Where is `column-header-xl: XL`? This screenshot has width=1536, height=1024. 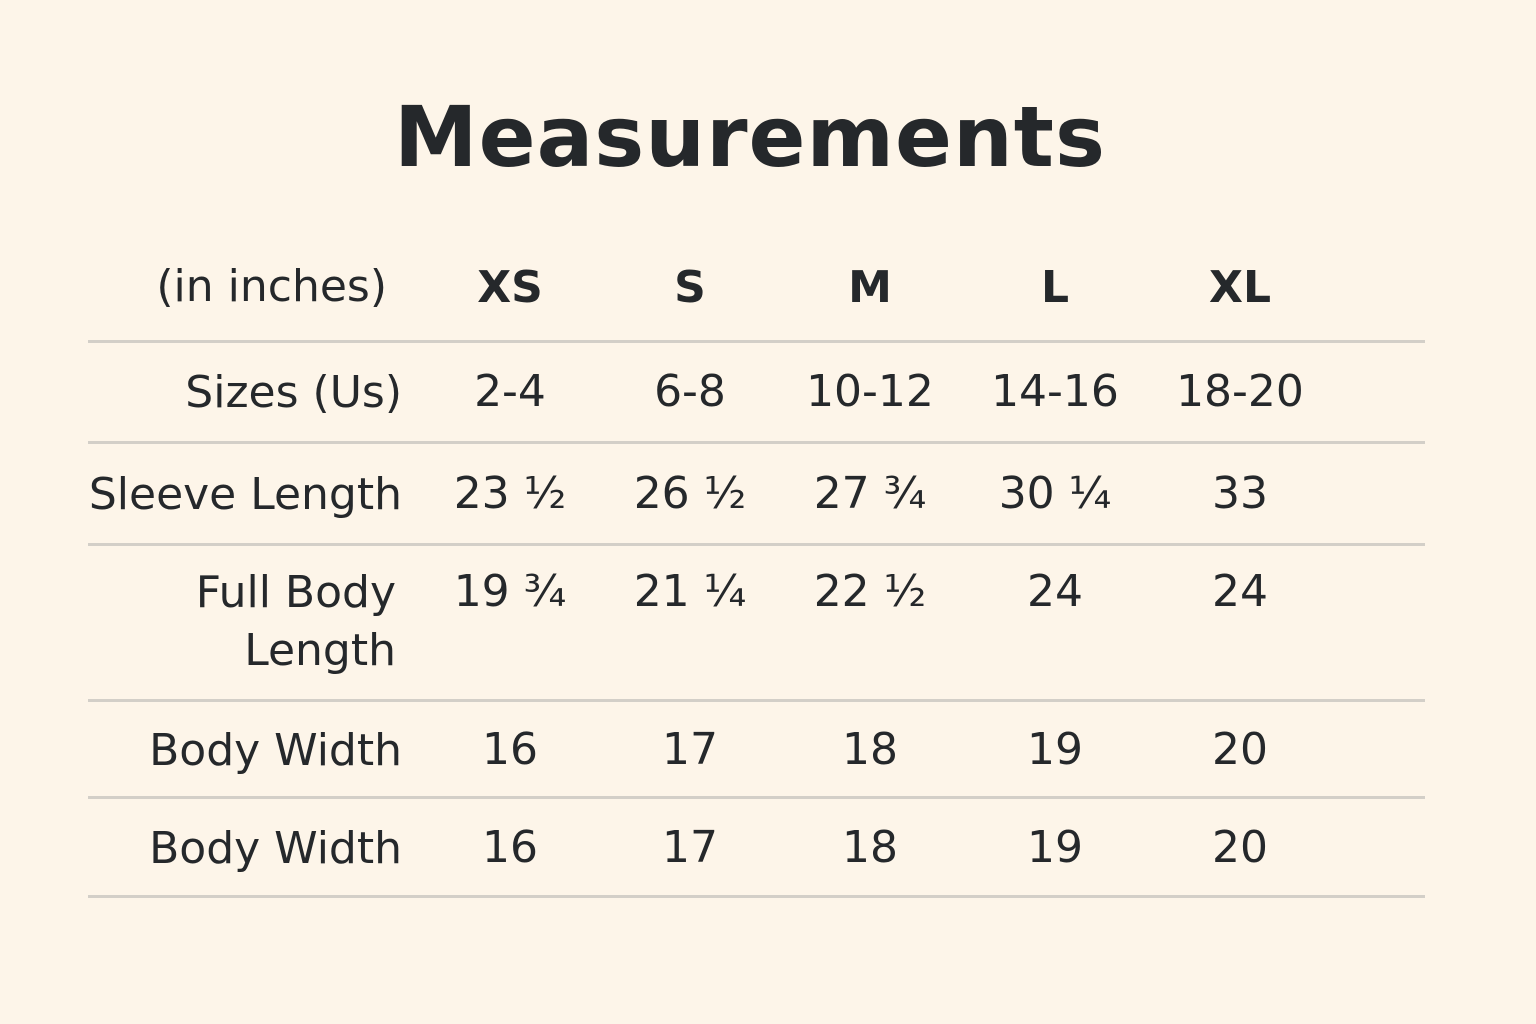
column-header-xl: XL is located at coordinates (1240, 287).